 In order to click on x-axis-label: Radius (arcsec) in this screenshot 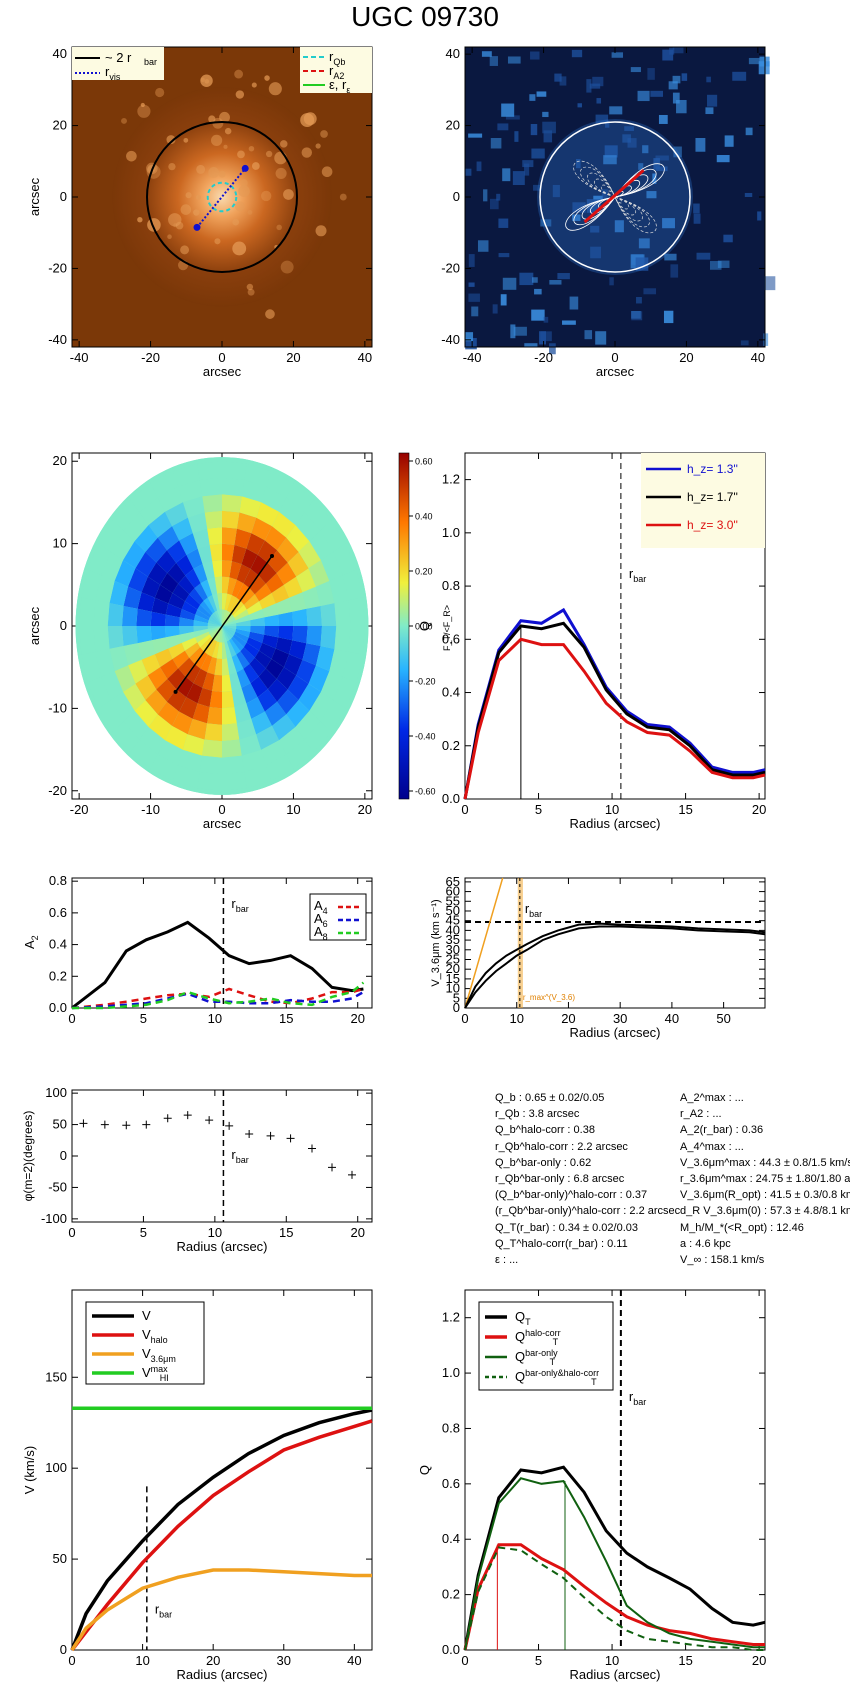, I will do `click(614, 1674)`.